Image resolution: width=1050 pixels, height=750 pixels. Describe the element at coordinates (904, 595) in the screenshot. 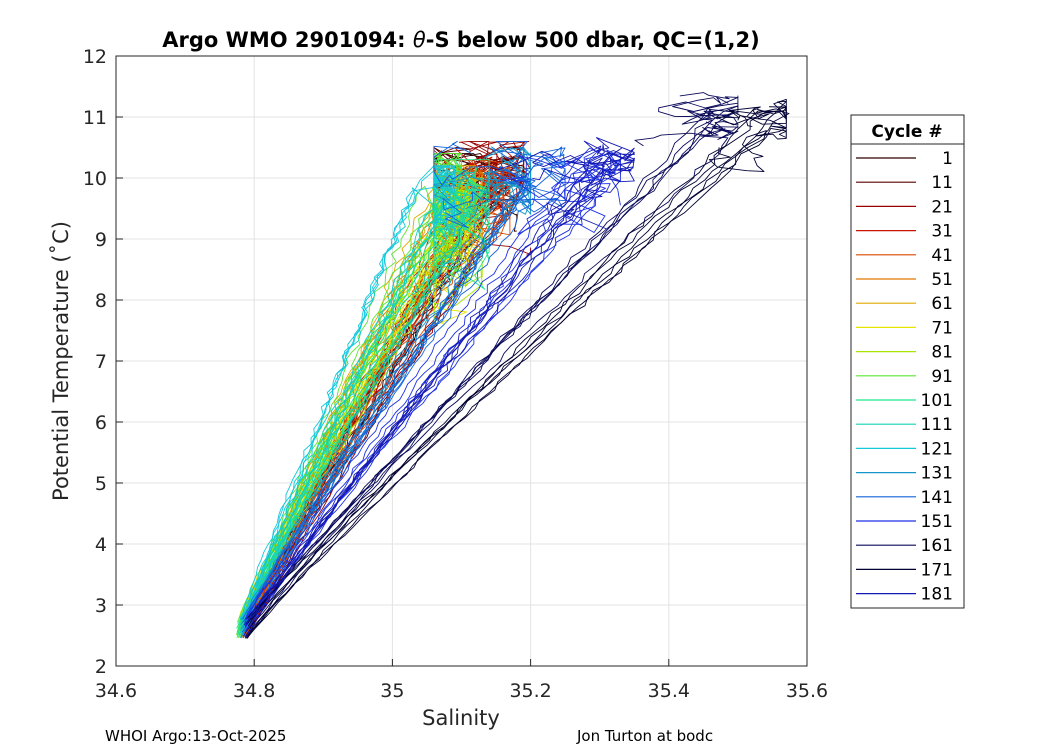

I see `legend-entry-181: 181` at that location.